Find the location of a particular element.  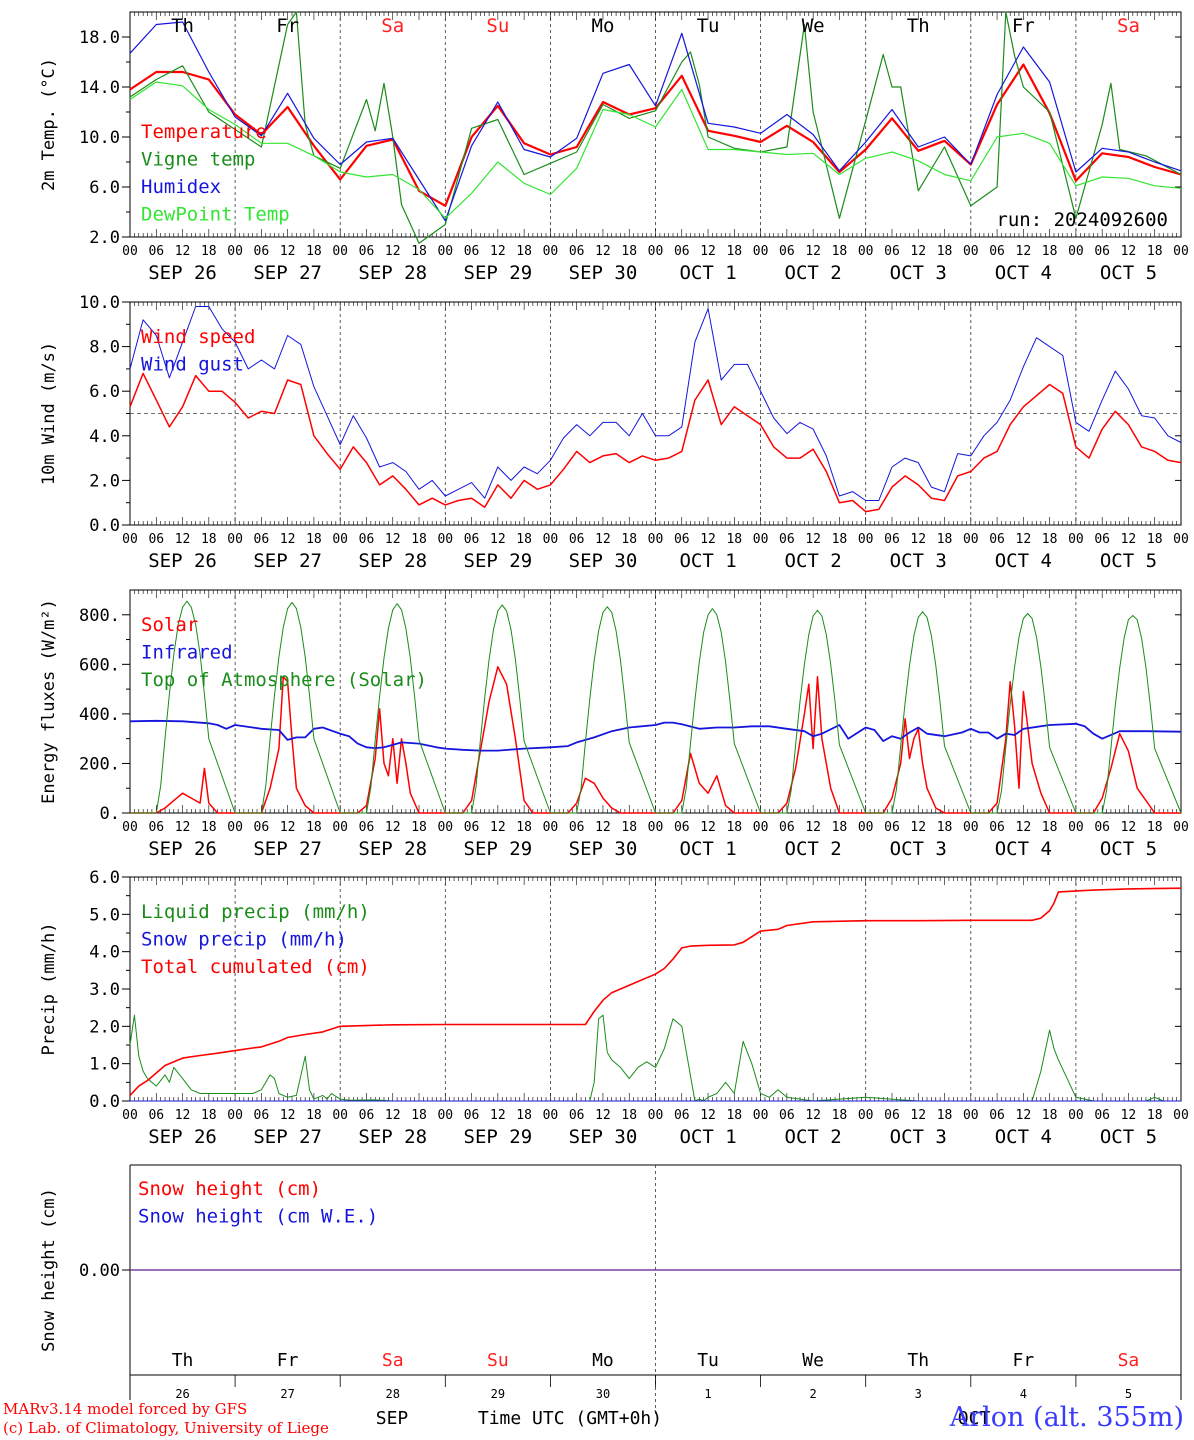

date-label: SEP 30 is located at coordinates (603, 849).